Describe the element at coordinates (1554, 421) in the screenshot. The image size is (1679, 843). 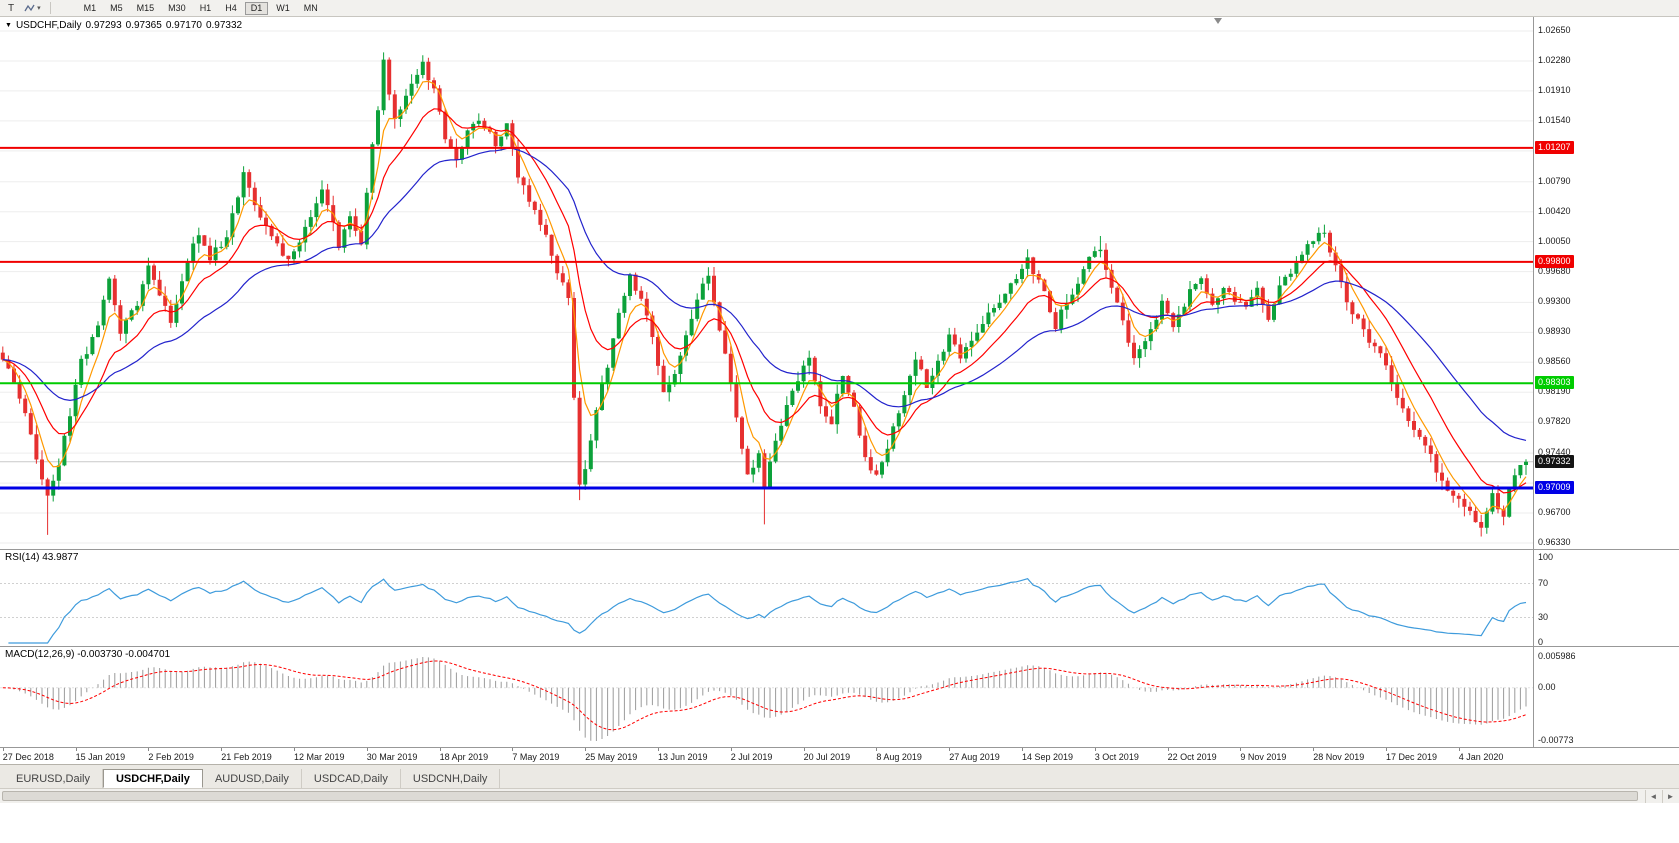
I see `price-axis-label: 0.97820` at that location.